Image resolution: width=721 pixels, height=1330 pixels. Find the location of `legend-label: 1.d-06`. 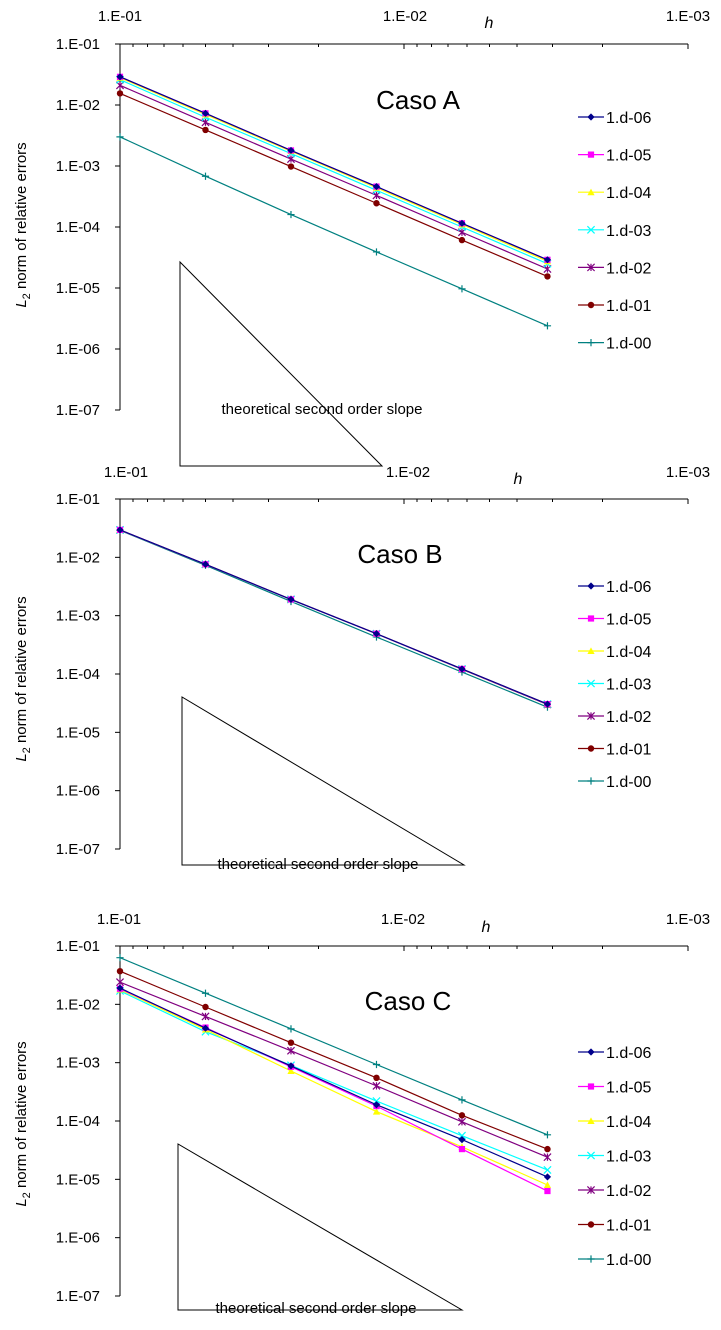

legend-label: 1.d-06 is located at coordinates (628, 118).